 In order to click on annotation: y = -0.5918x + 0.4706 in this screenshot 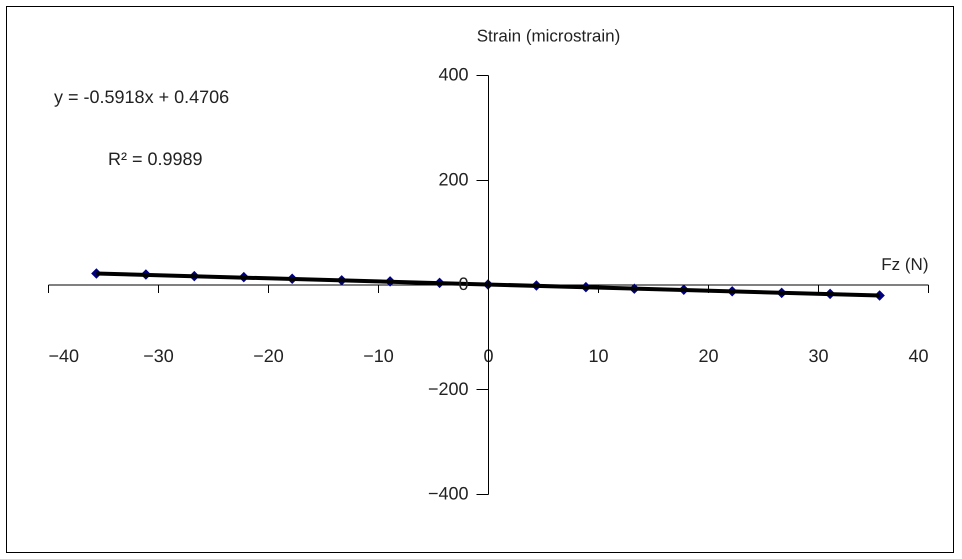, I will do `click(142, 97)`.